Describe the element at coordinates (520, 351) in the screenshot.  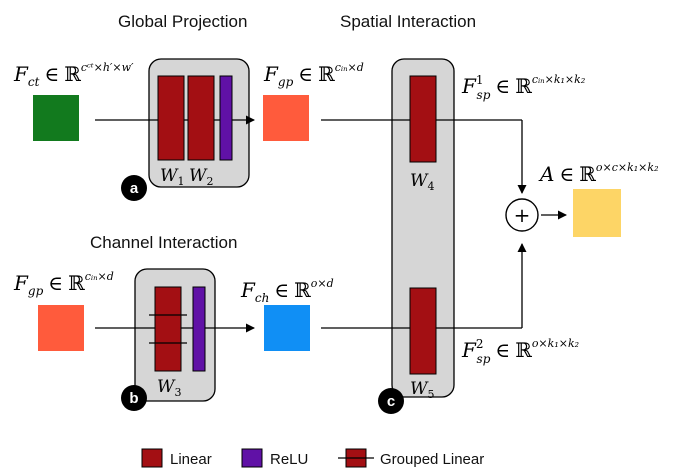
I see `formula-f-sp2: F2 sp ∈ ℝo×k₁×k₂` at that location.